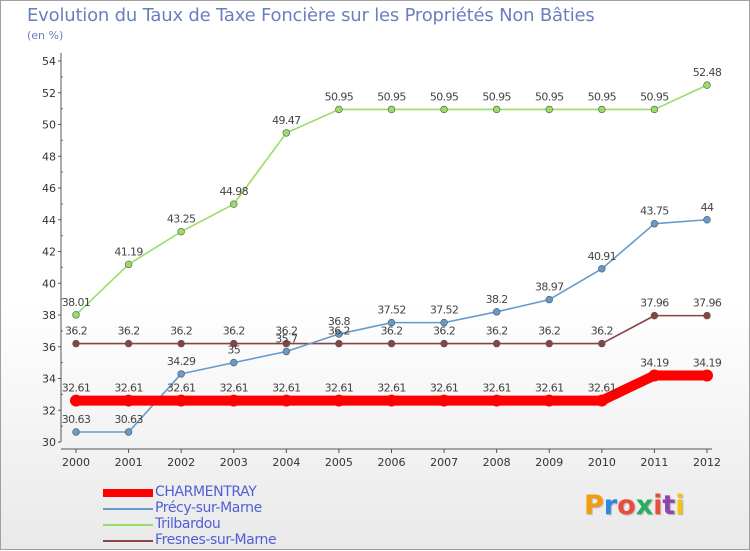 Image resolution: width=750 pixels, height=551 pixels. I want to click on data-label-precy-sur-marne: 30.63, so click(76, 419).